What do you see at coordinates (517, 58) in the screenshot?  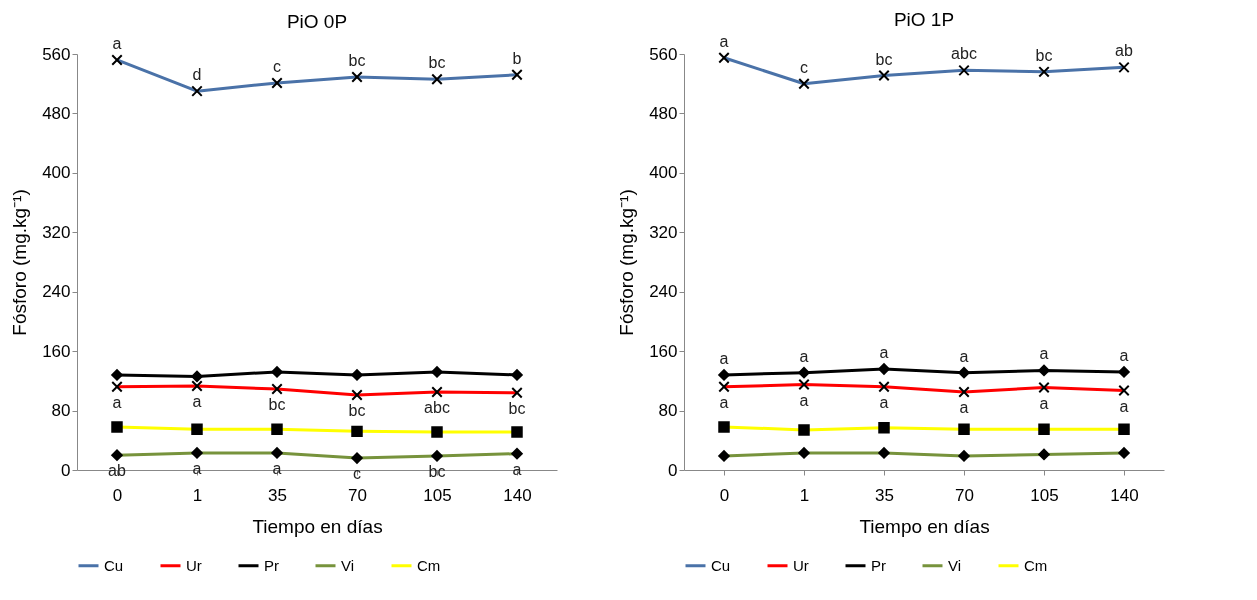 I see `annotation: b` at bounding box center [517, 58].